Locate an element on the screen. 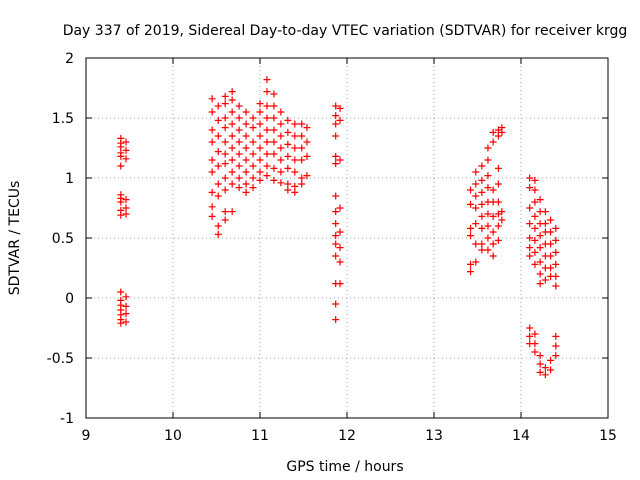 The height and width of the screenshot is (480, 640). y-tick-label: 2 is located at coordinates (69, 59).